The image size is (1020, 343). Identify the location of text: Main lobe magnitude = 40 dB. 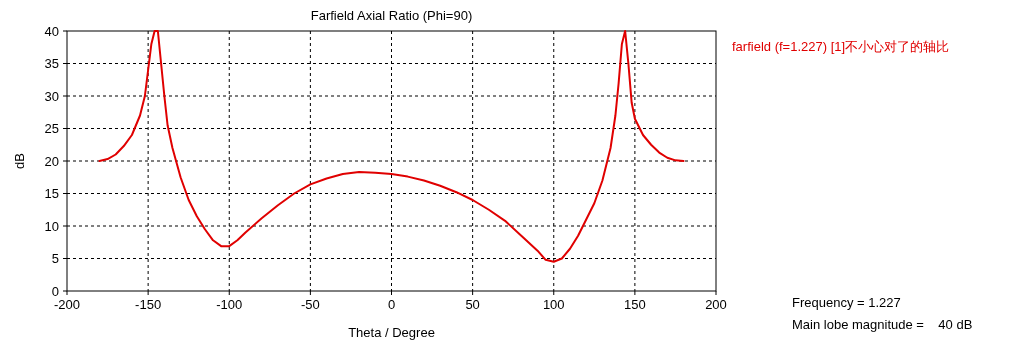
(882, 324).